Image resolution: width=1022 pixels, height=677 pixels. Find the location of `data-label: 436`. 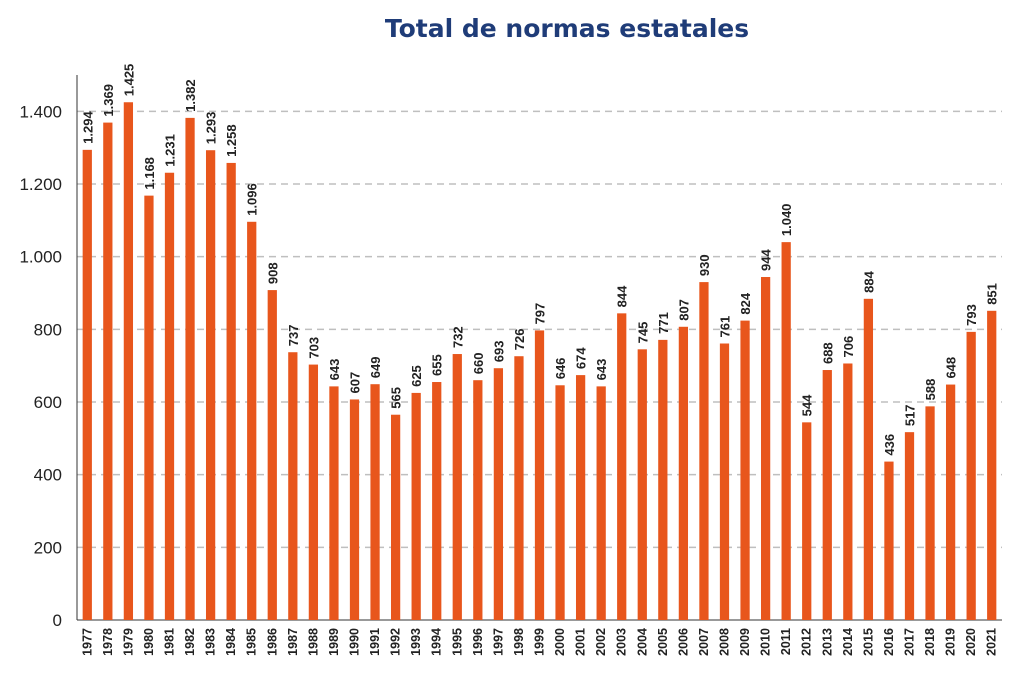

data-label: 436 is located at coordinates (889, 445).